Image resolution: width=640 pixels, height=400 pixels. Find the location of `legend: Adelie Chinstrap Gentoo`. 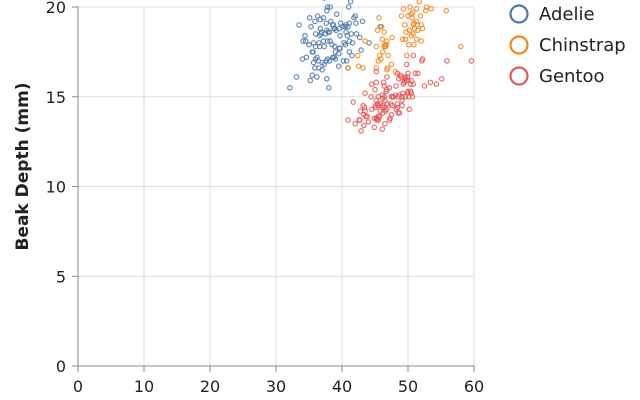

legend: Adelie Chinstrap Gentoo is located at coordinates (567, 45).